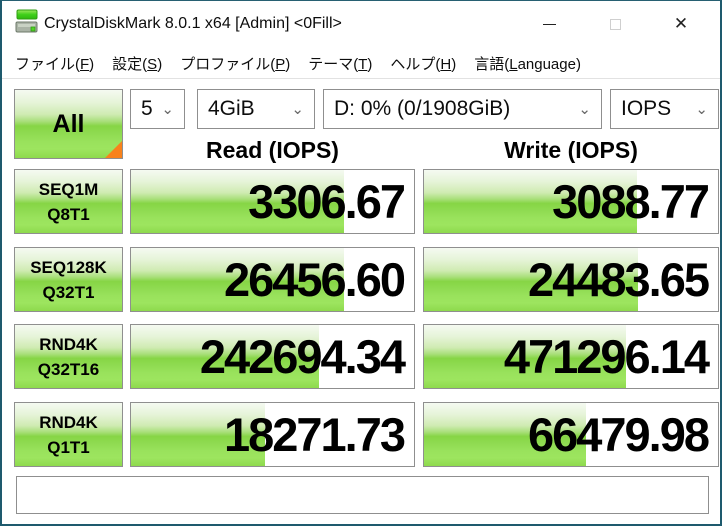 The height and width of the screenshot is (526, 722). Describe the element at coordinates (327, 201) in the screenshot. I see `read-value: 3306.67` at that location.